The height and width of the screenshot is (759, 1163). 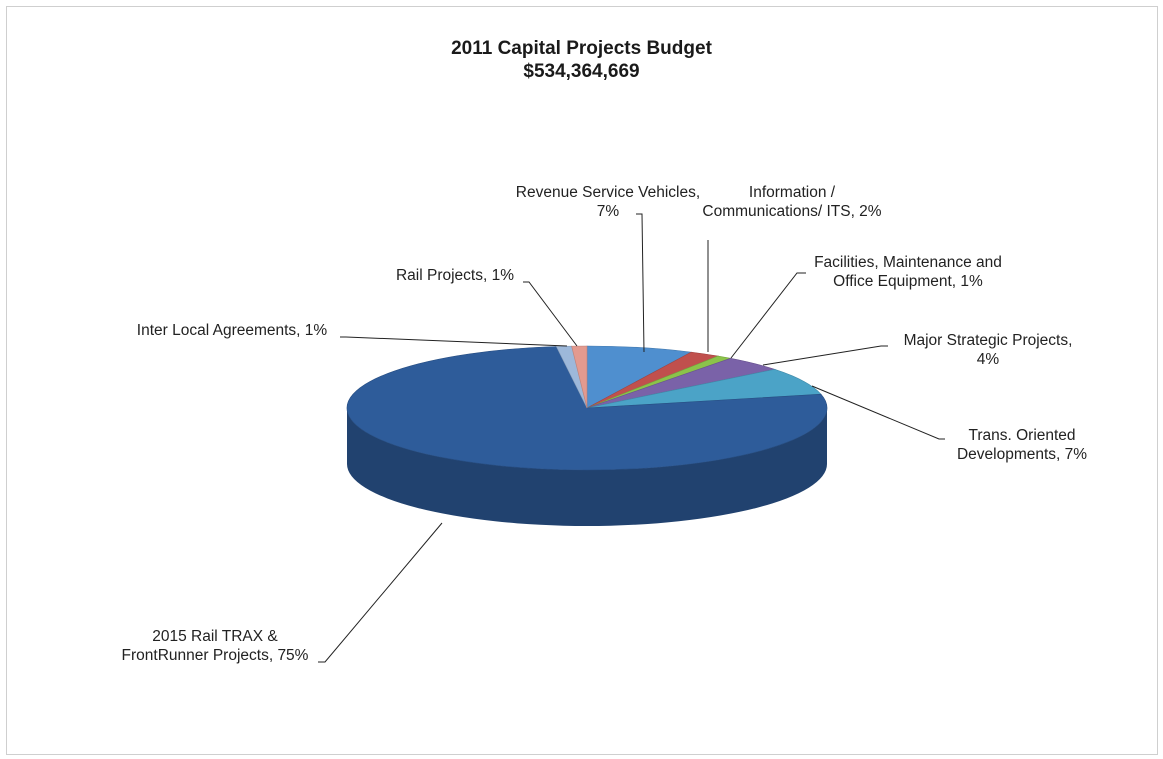 I want to click on slice-label-0: Revenue Service Vehicles, 7%, so click(x=608, y=202).